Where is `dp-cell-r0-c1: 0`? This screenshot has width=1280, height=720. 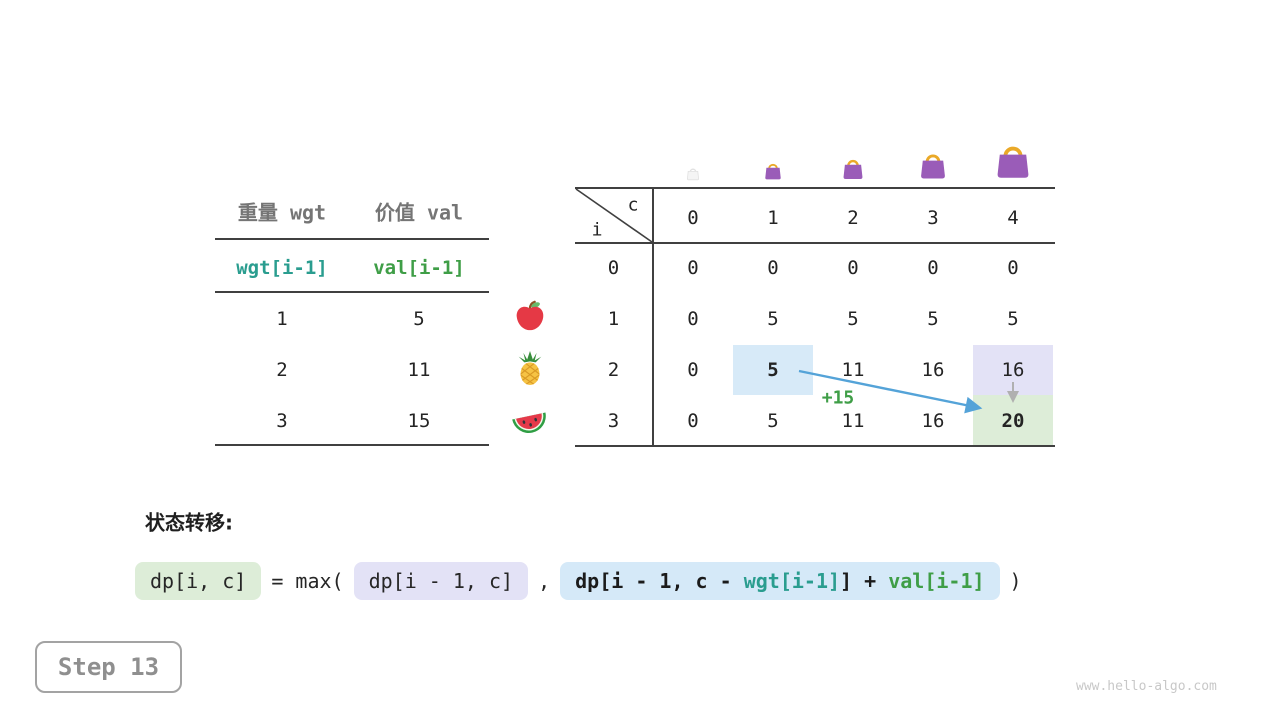 dp-cell-r0-c1: 0 is located at coordinates (773, 268).